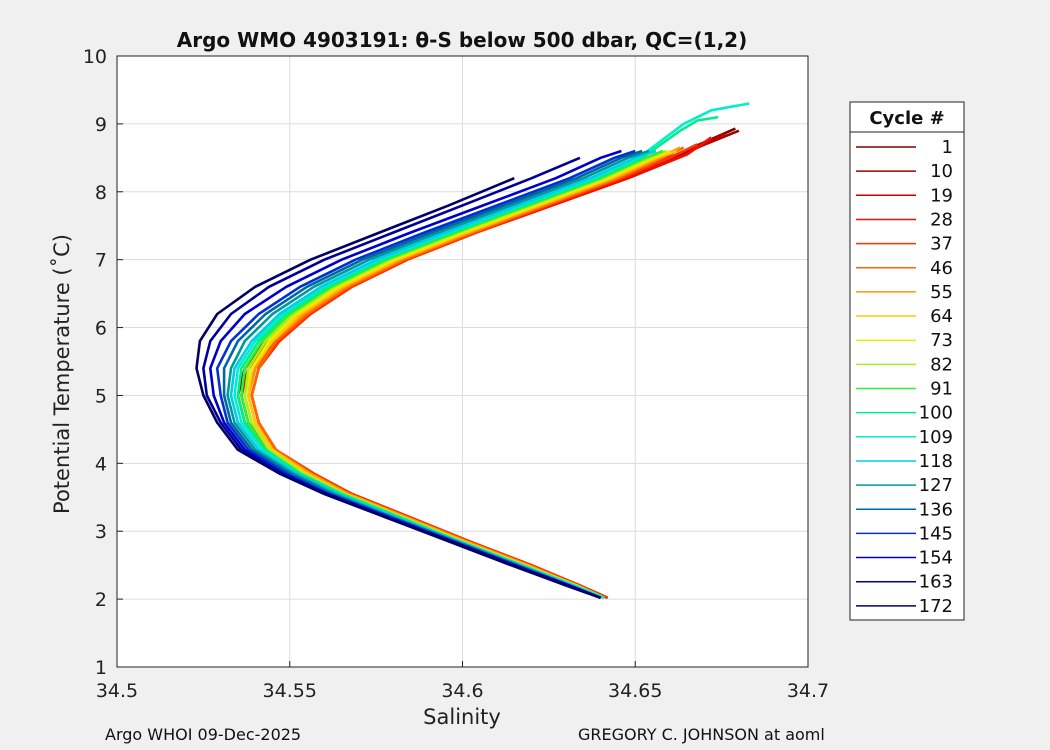 This screenshot has height=750, width=1050. I want to click on legend-label-cycle-73: 73, so click(941, 340).